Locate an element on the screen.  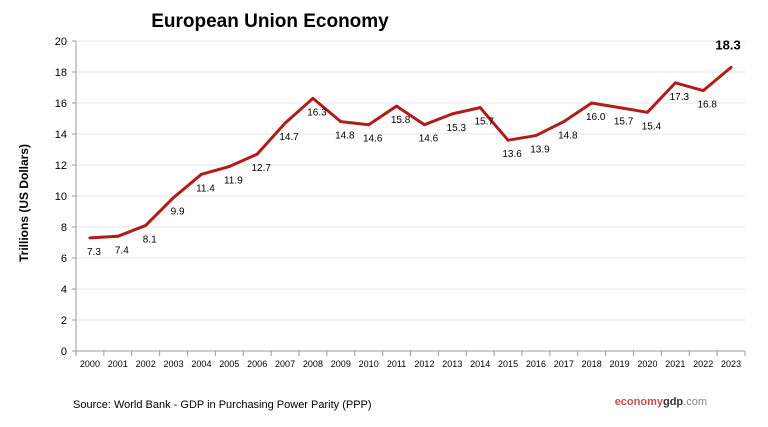
y-axis-label: Trillions (US Dollars) is located at coordinates (24, 203).